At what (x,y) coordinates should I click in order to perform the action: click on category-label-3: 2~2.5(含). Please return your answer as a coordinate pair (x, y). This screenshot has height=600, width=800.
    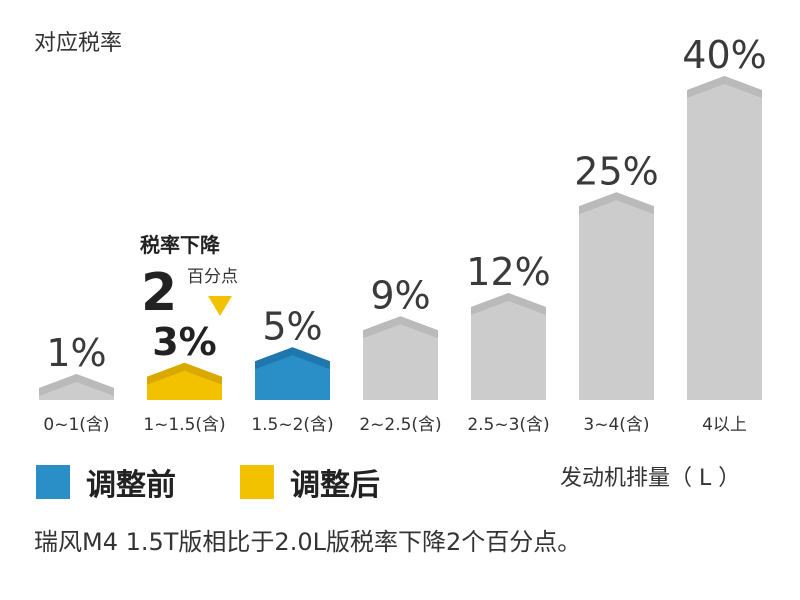
    Looking at the image, I should click on (400, 425).